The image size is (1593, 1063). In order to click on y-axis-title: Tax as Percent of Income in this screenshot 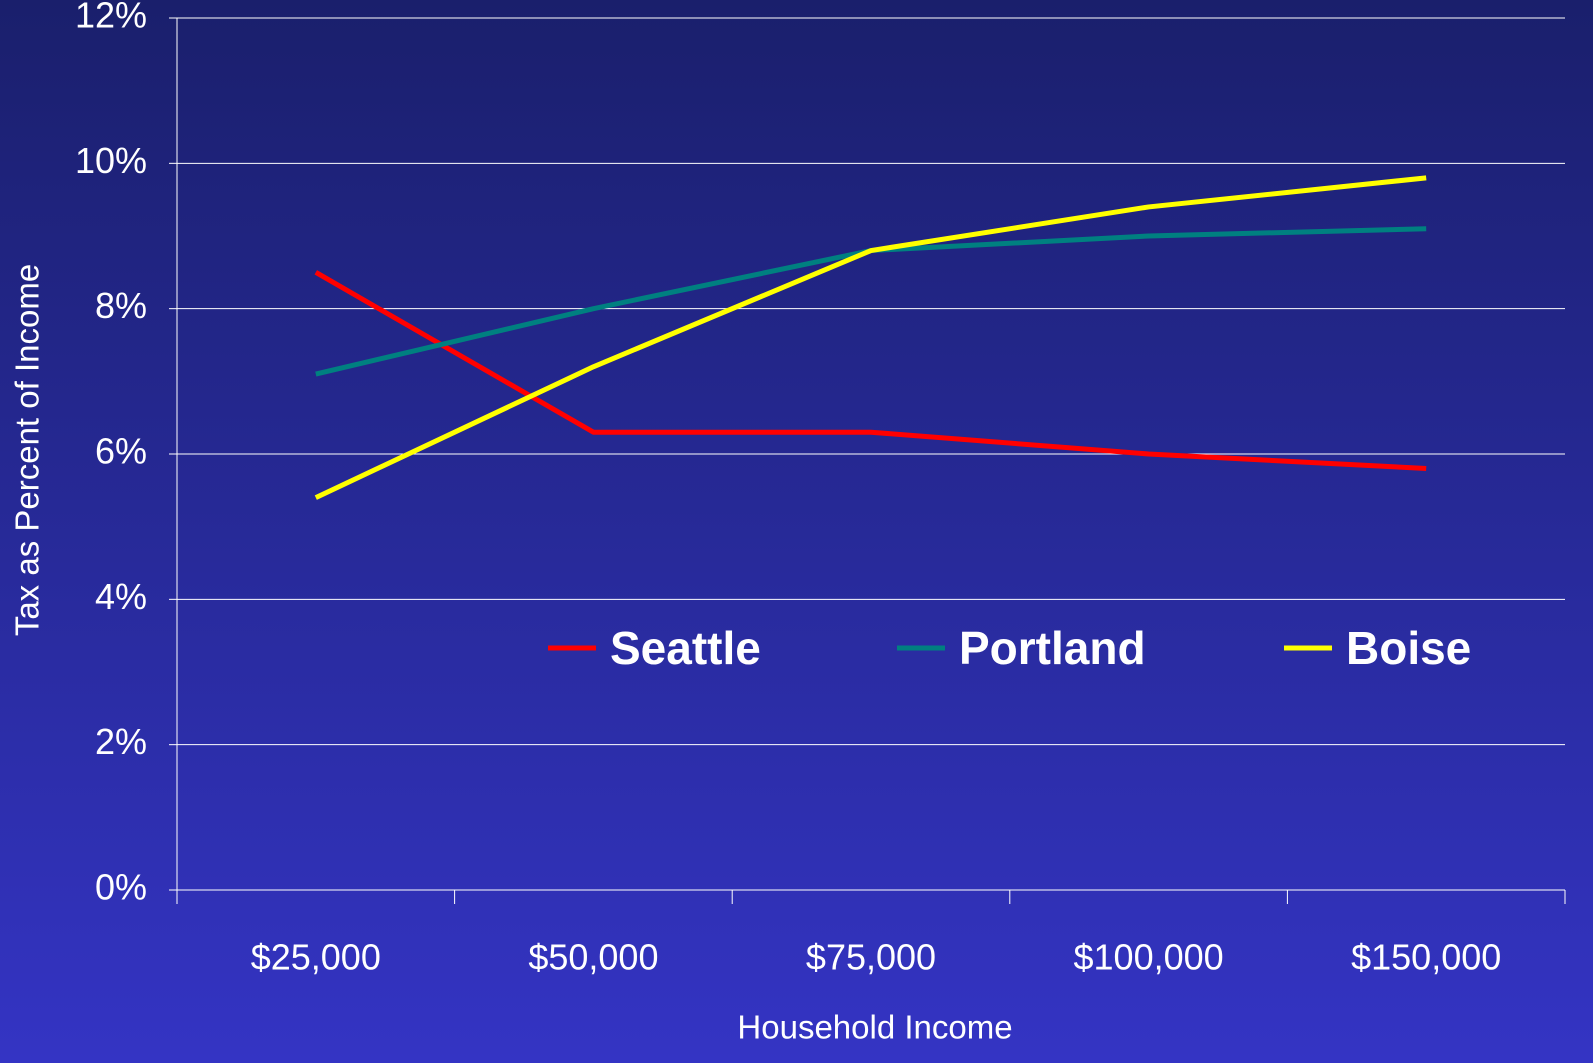, I will do `click(27, 450)`.